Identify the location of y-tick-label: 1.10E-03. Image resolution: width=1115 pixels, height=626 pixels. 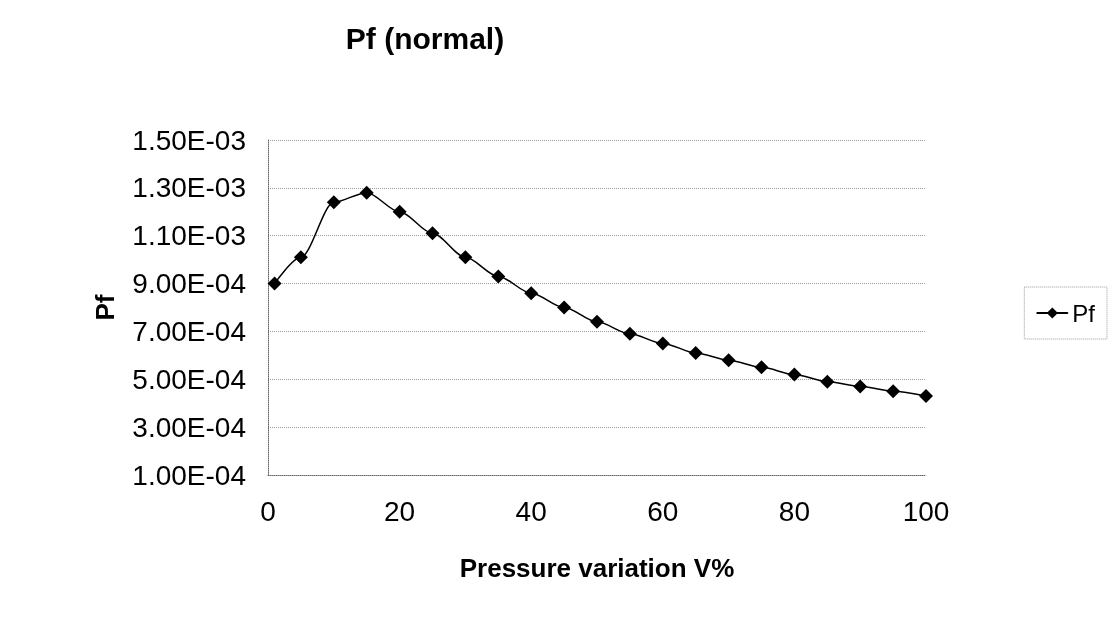
(189, 236).